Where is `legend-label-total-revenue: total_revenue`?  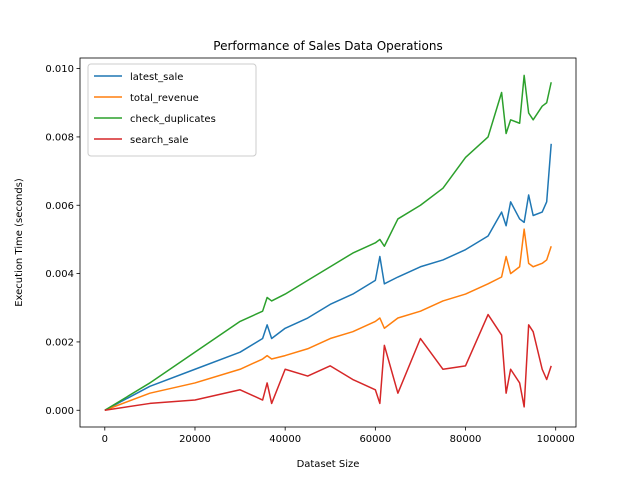 legend-label-total-revenue: total_revenue is located at coordinates (164, 98).